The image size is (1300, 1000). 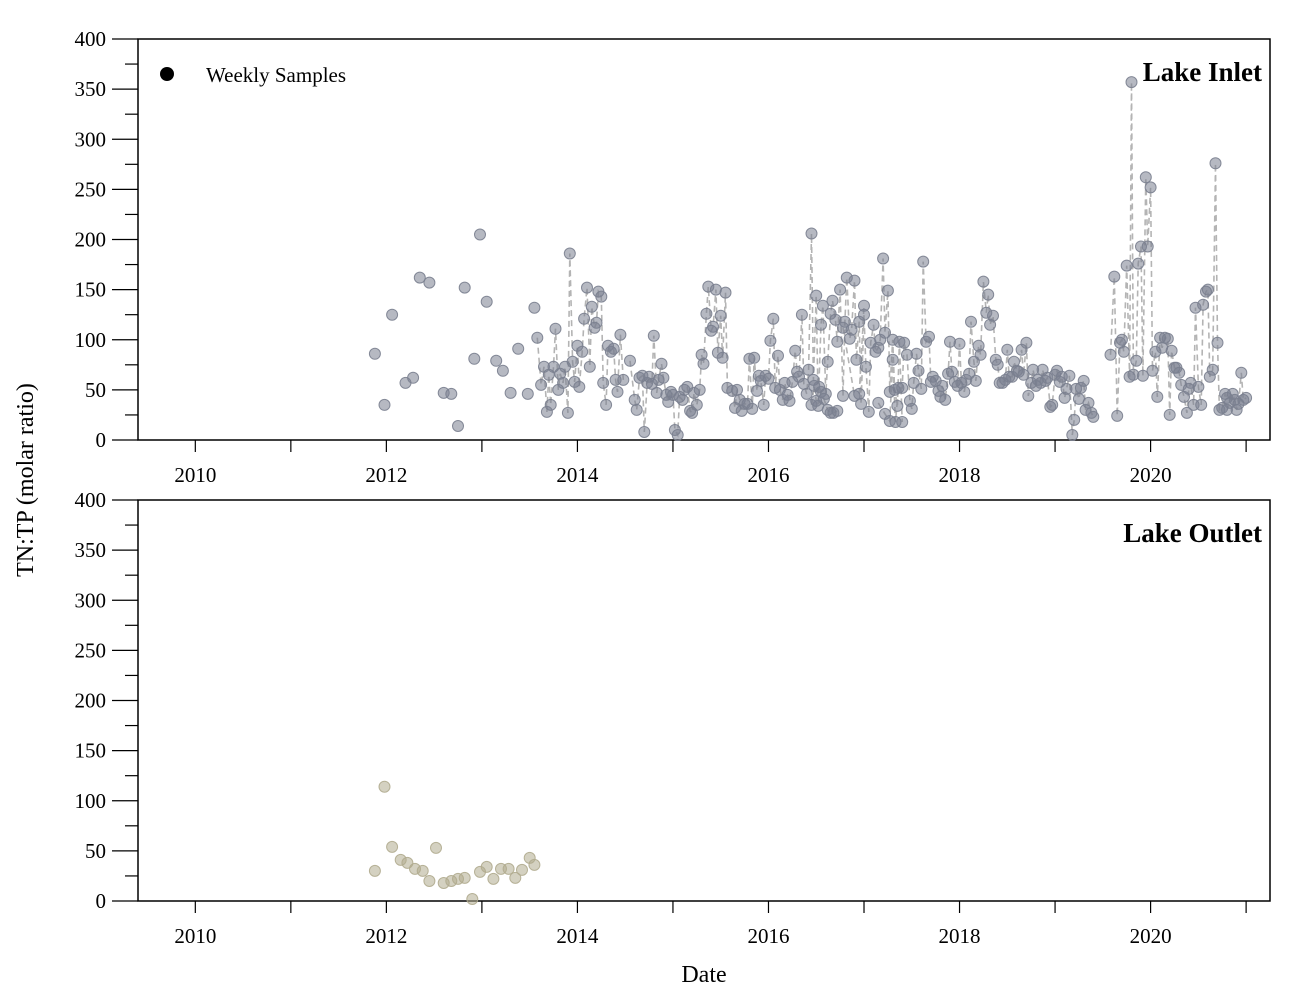 What do you see at coordinates (1202, 72) in the screenshot?
I see `panel-title: Lake Inlet` at bounding box center [1202, 72].